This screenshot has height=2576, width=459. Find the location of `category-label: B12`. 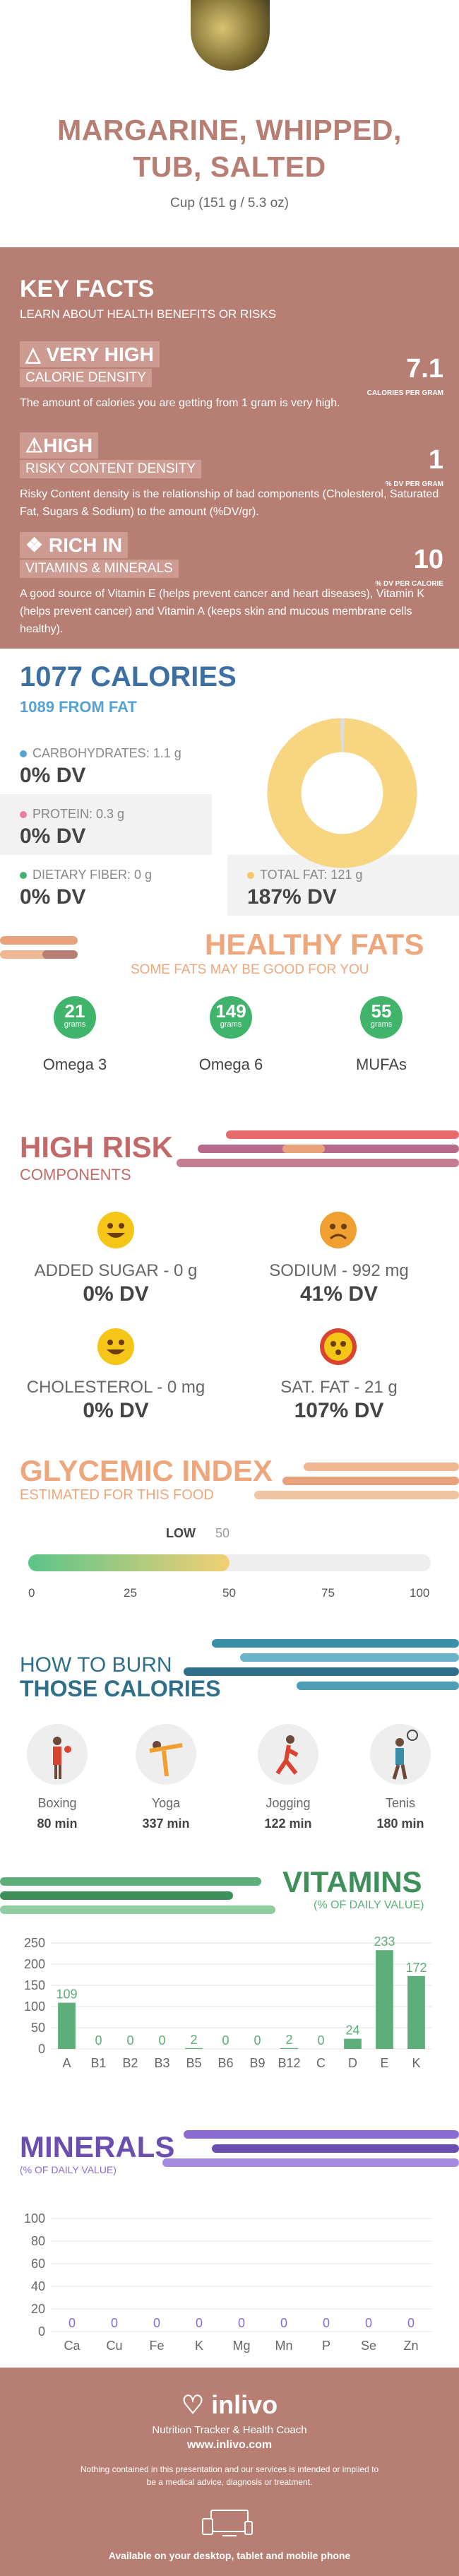

category-label: B12 is located at coordinates (289, 2063).